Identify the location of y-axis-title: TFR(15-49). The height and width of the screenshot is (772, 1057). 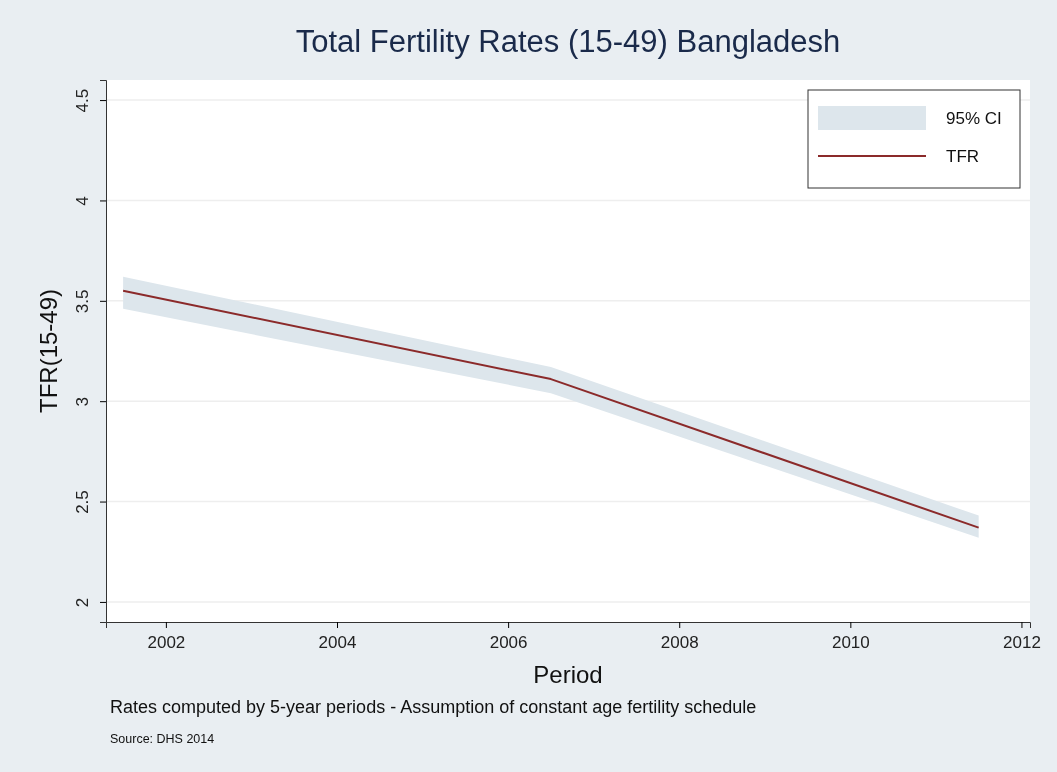
(48, 351).